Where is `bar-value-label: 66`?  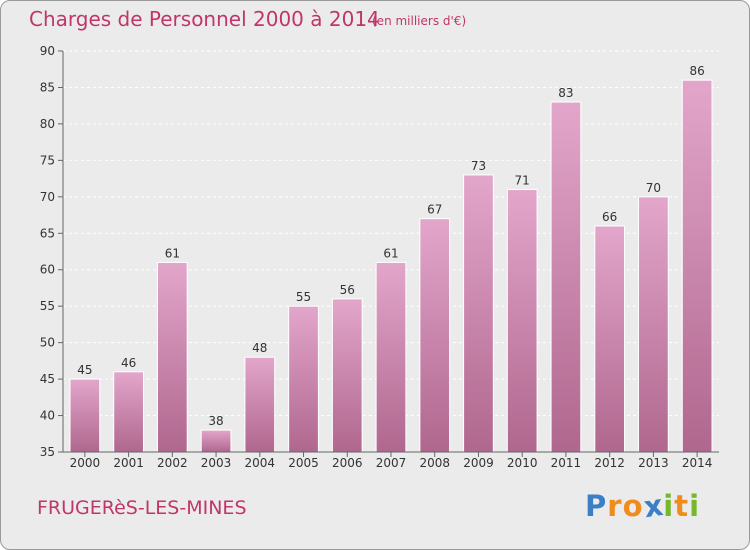 bar-value-label: 66 is located at coordinates (609, 217).